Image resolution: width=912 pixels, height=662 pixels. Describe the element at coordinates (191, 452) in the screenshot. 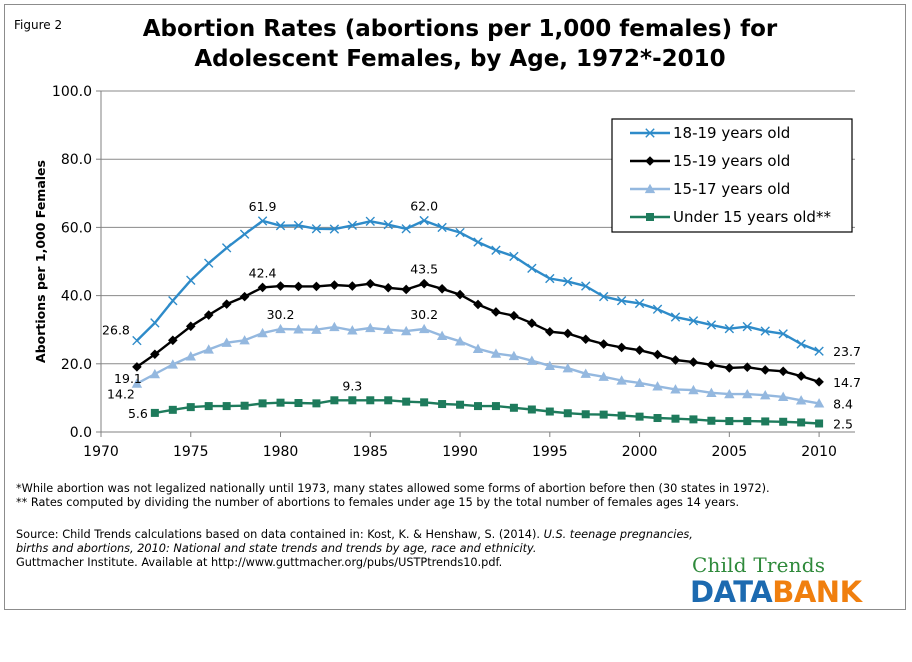

I see `x-tick-label: 1975` at that location.